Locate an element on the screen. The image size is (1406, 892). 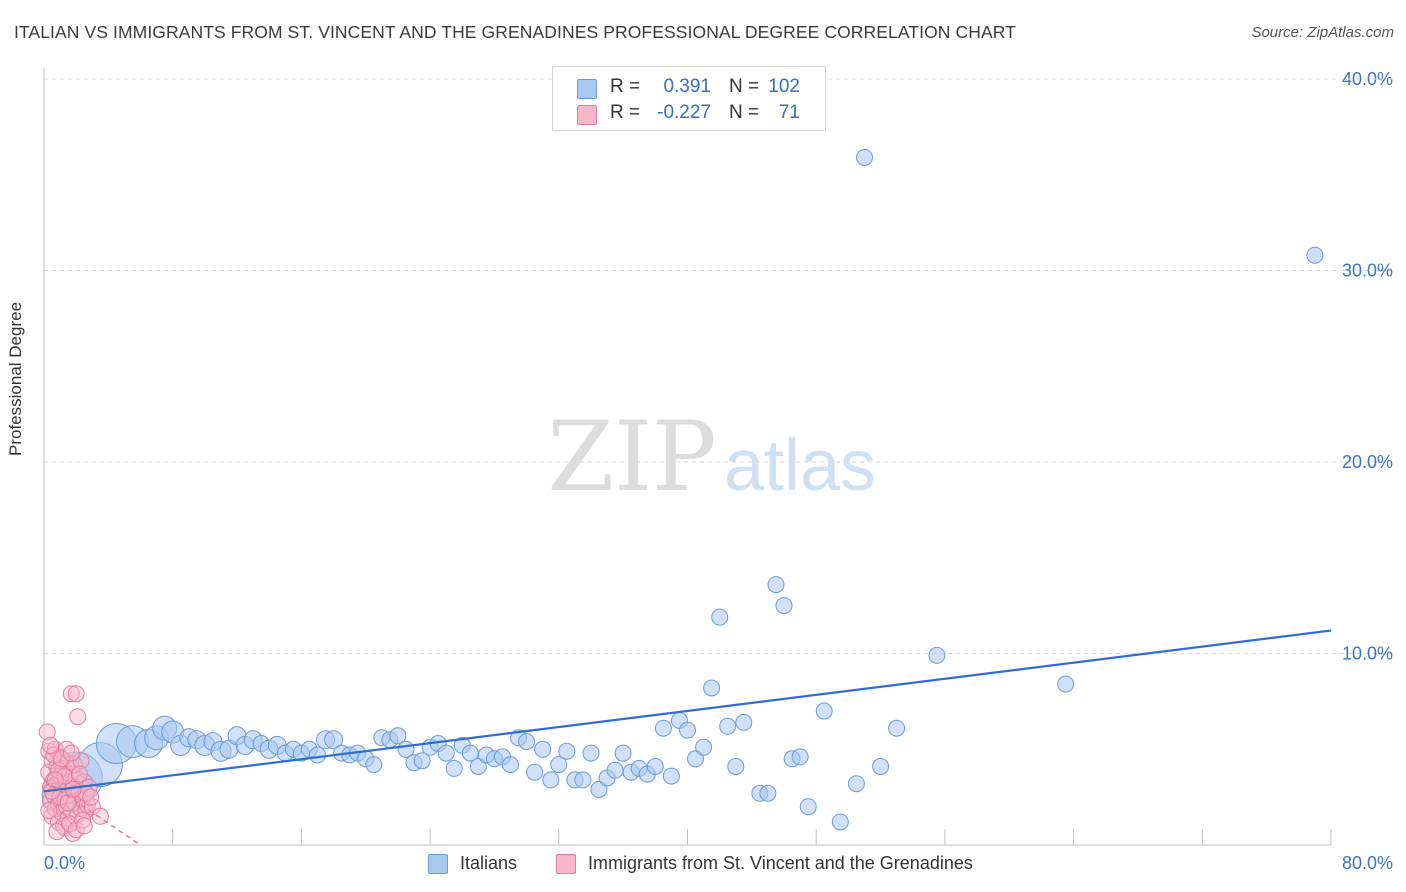
series-swatch-immigrants is located at coordinates (566, 864).